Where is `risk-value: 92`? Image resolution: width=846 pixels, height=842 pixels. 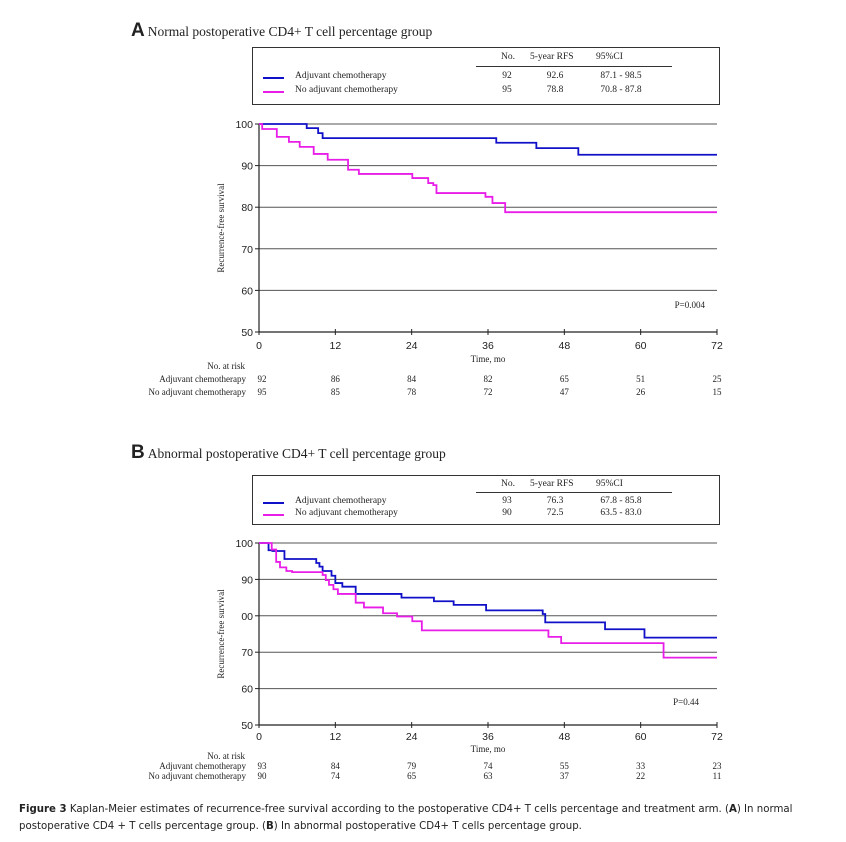
risk-value: 92 is located at coordinates (262, 379).